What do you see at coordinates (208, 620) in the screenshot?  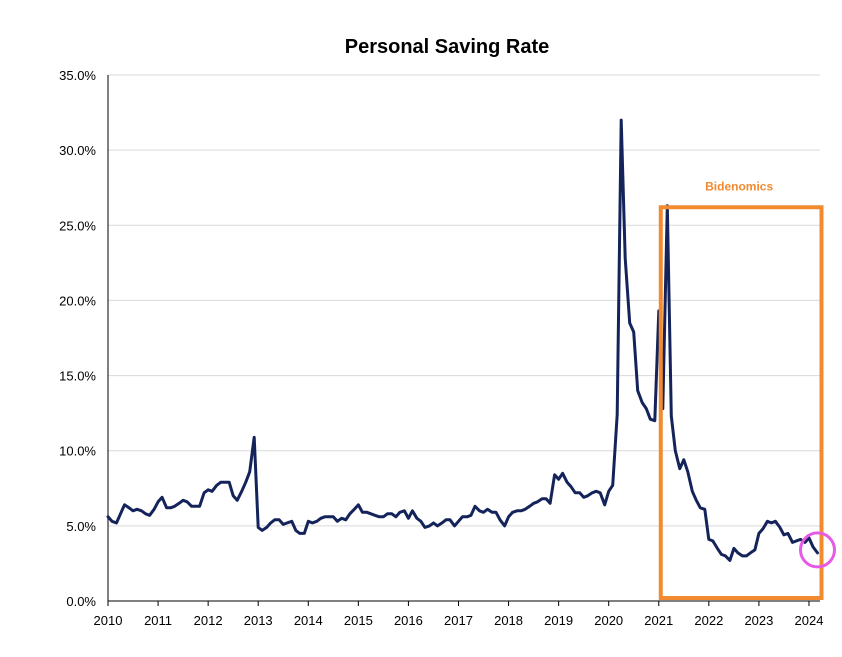 I see `x-tick-label: 2012` at bounding box center [208, 620].